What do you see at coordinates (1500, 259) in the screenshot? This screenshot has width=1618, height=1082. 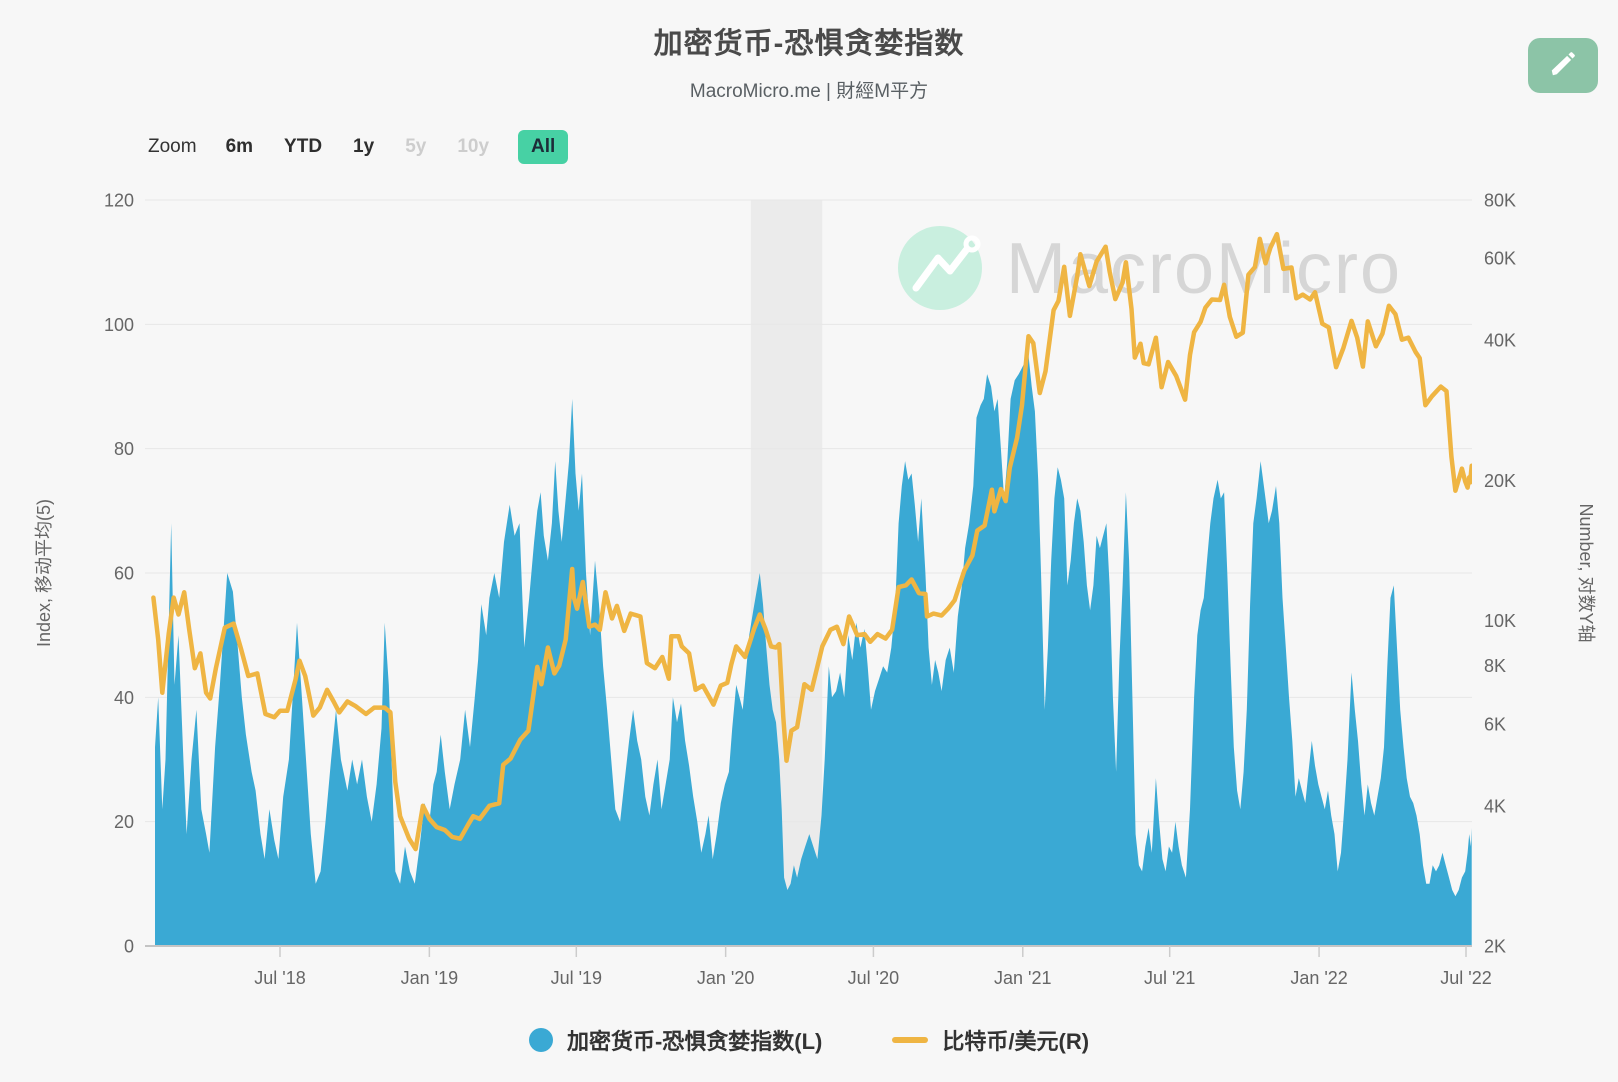 I see `right-tick-label: 60K` at bounding box center [1500, 259].